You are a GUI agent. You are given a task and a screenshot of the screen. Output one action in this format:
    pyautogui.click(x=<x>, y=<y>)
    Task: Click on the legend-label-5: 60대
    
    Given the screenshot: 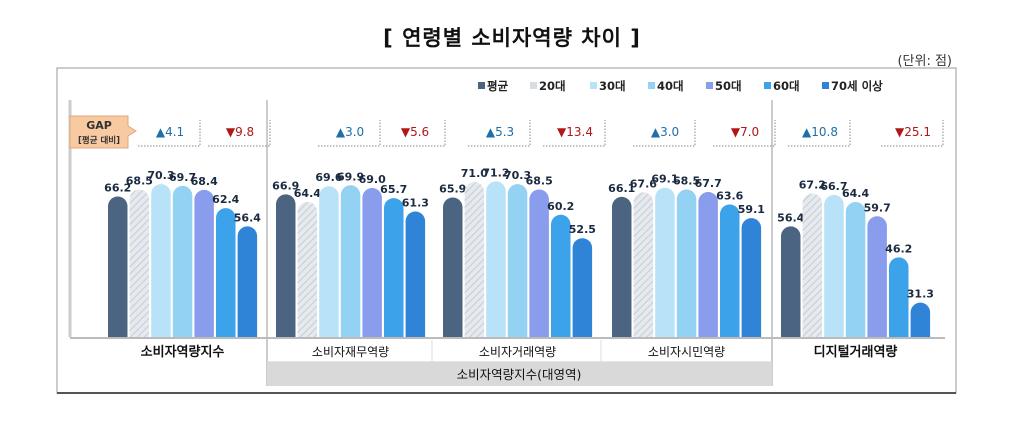 What is the action you would take?
    pyautogui.click(x=786, y=86)
    